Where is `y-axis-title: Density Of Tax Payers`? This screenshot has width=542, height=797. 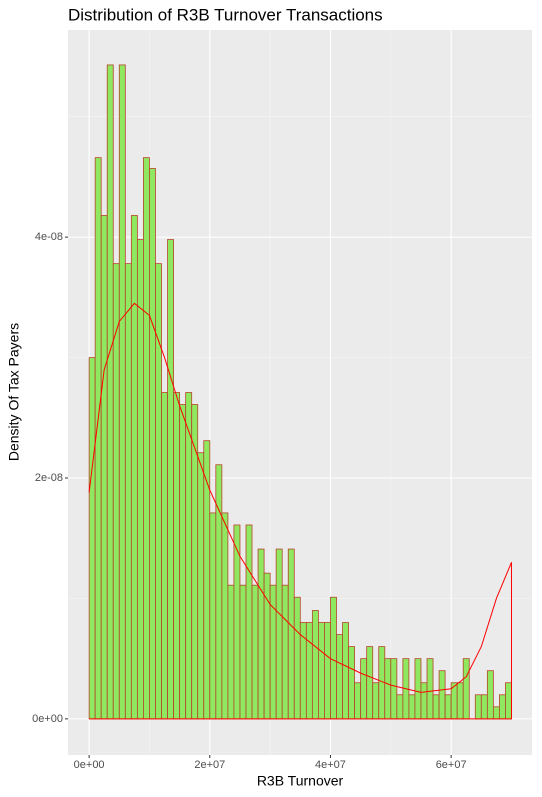 y-axis-title: Density Of Tax Payers is located at coordinates (14, 392).